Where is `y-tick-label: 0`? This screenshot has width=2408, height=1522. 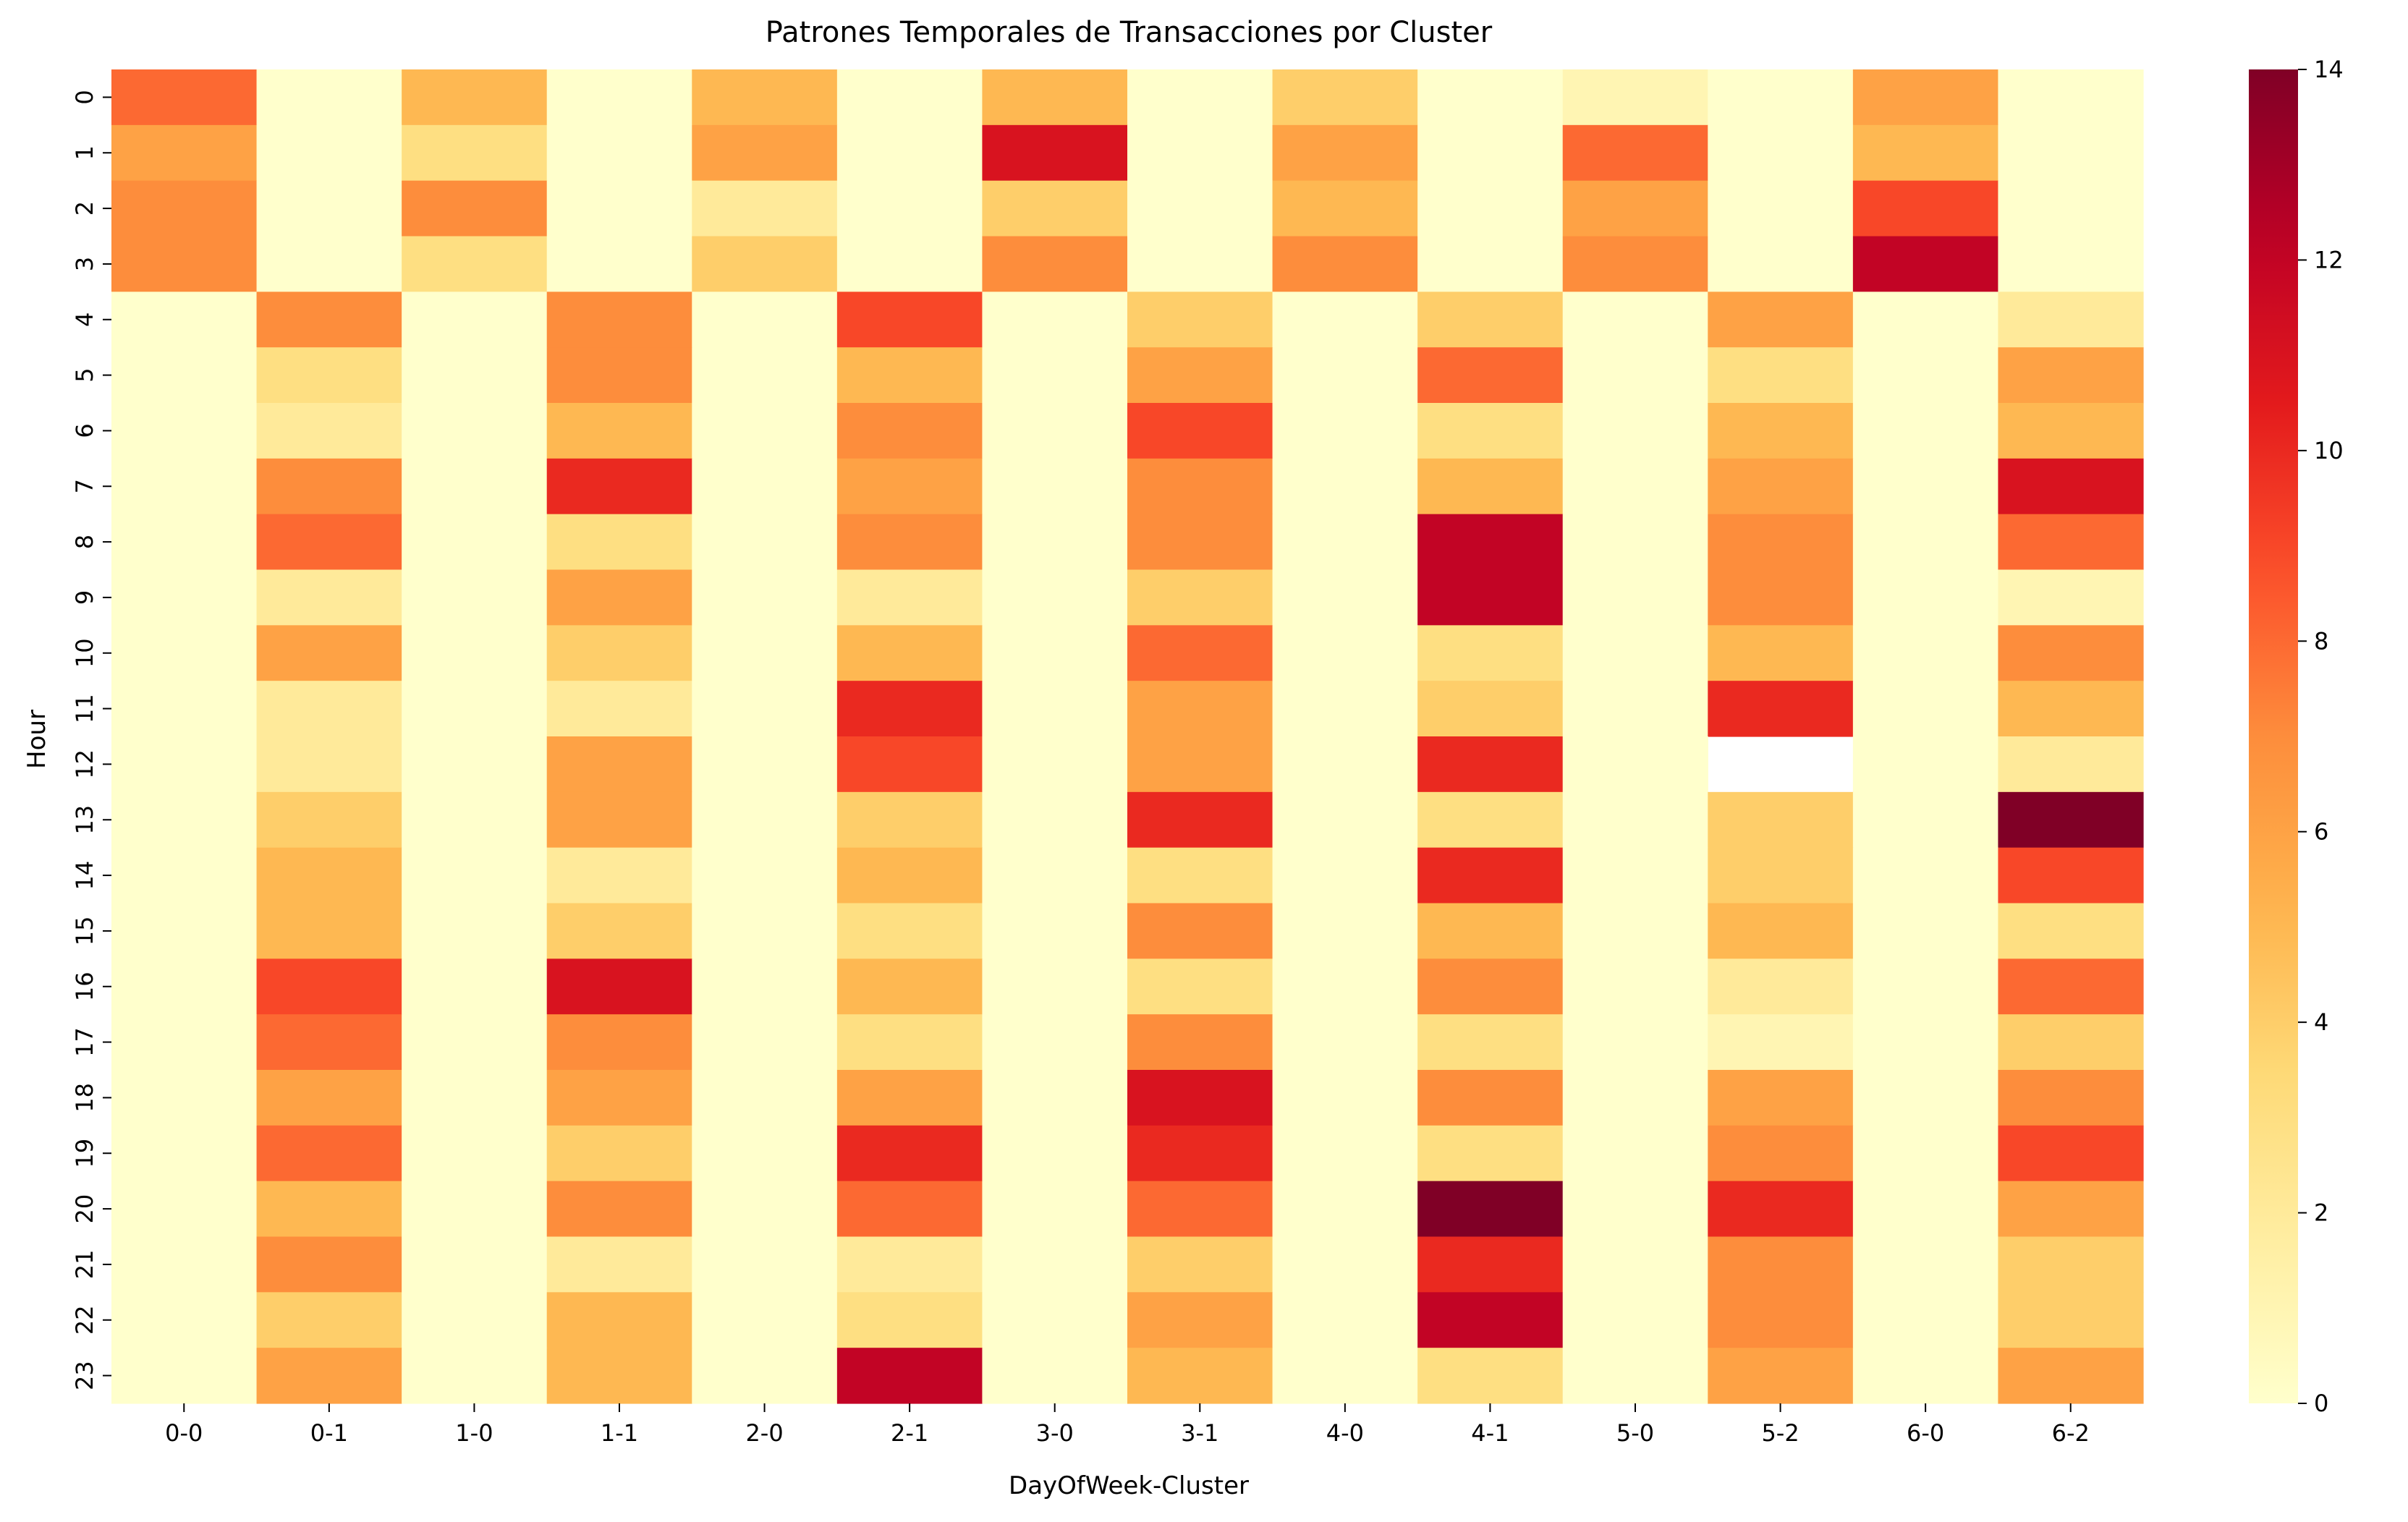 y-tick-label: 0 is located at coordinates (84, 97).